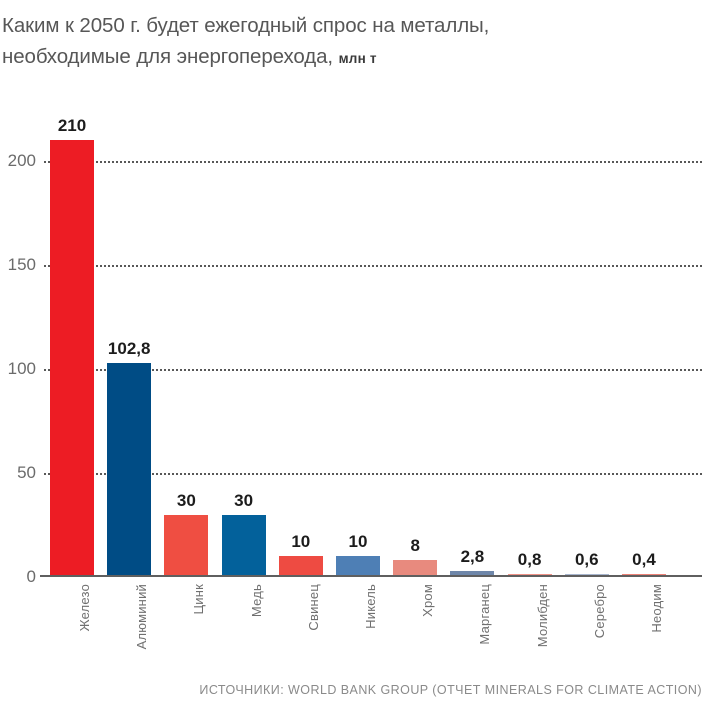 The width and height of the screenshot is (708, 711). What do you see at coordinates (168, 56) in the screenshot?
I see `title-line-2-text: необходимые для энергоперехода,` at bounding box center [168, 56].